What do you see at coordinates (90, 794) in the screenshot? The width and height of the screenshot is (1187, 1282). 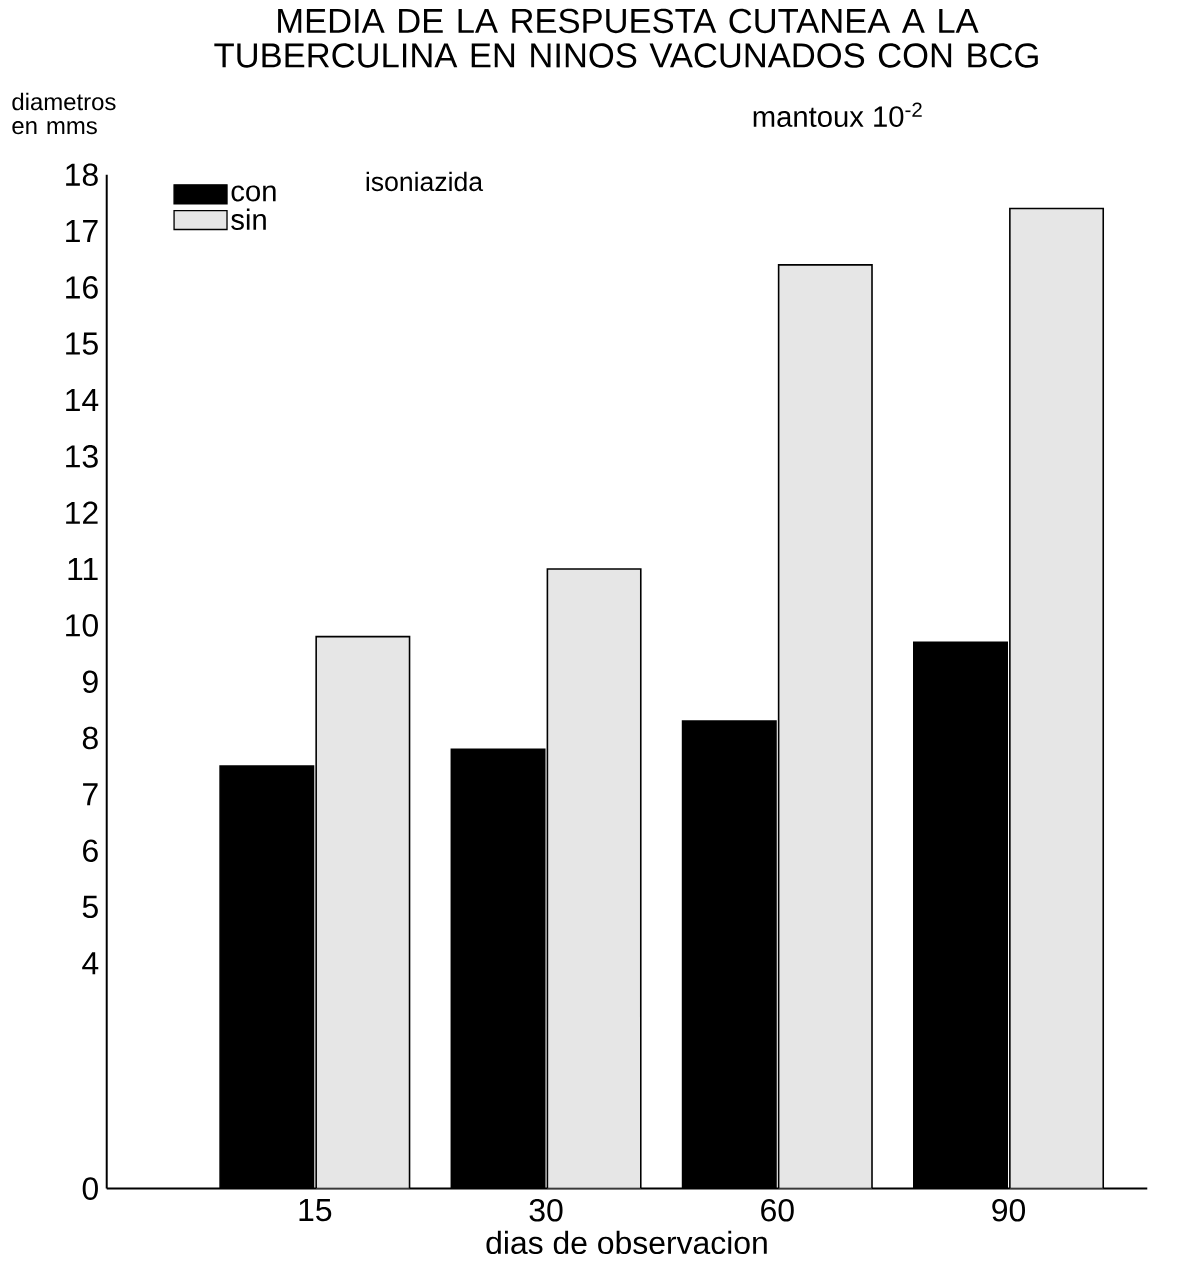 I see `y-tick-label: 7` at bounding box center [90, 794].